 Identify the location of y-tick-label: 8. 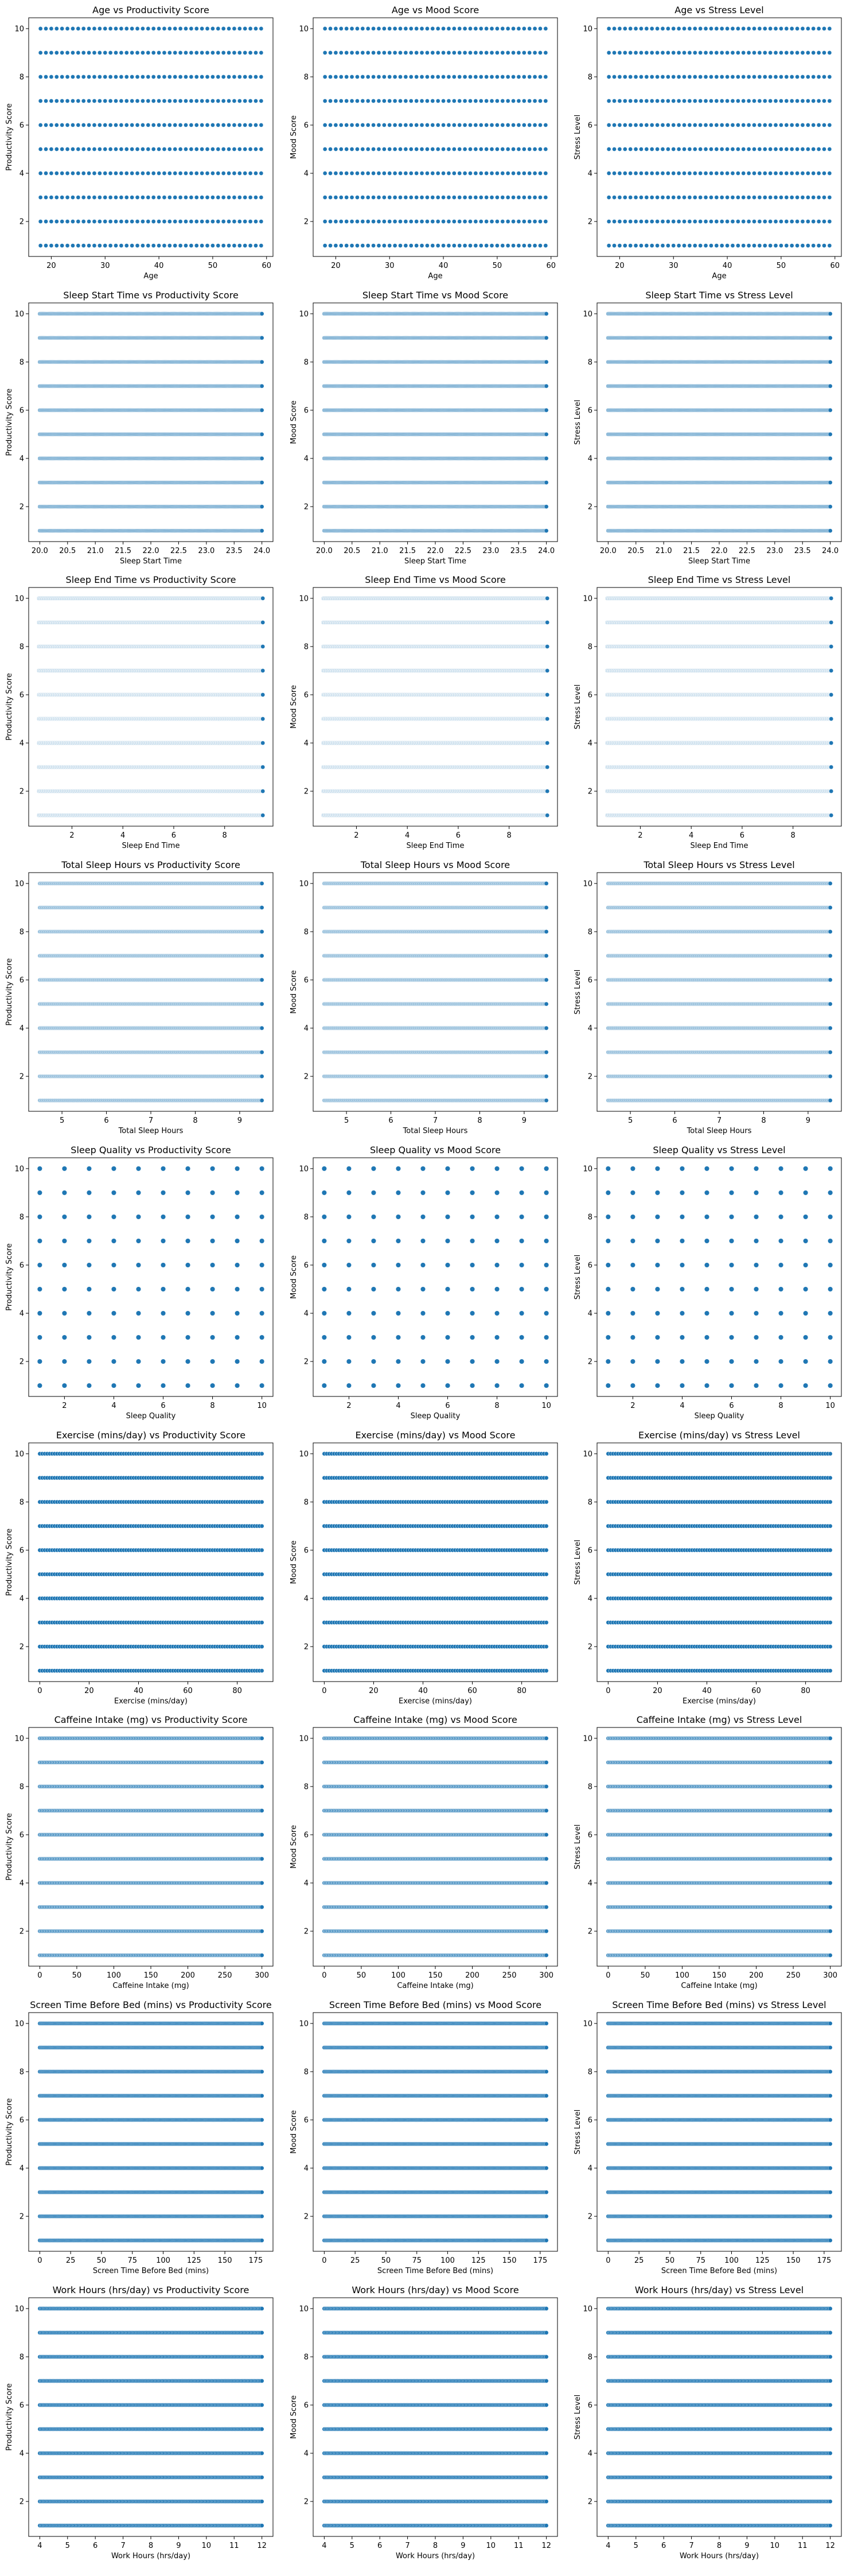
(22, 77).